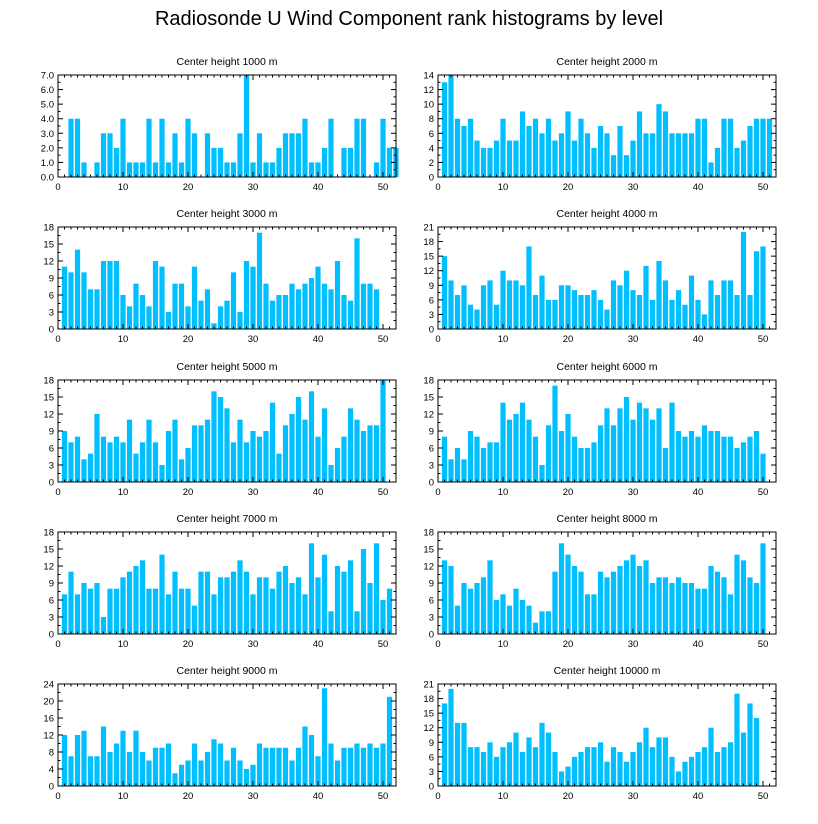 Image resolution: width=818 pixels, height=824 pixels. I want to click on y-tick-label: 15, so click(428, 714).